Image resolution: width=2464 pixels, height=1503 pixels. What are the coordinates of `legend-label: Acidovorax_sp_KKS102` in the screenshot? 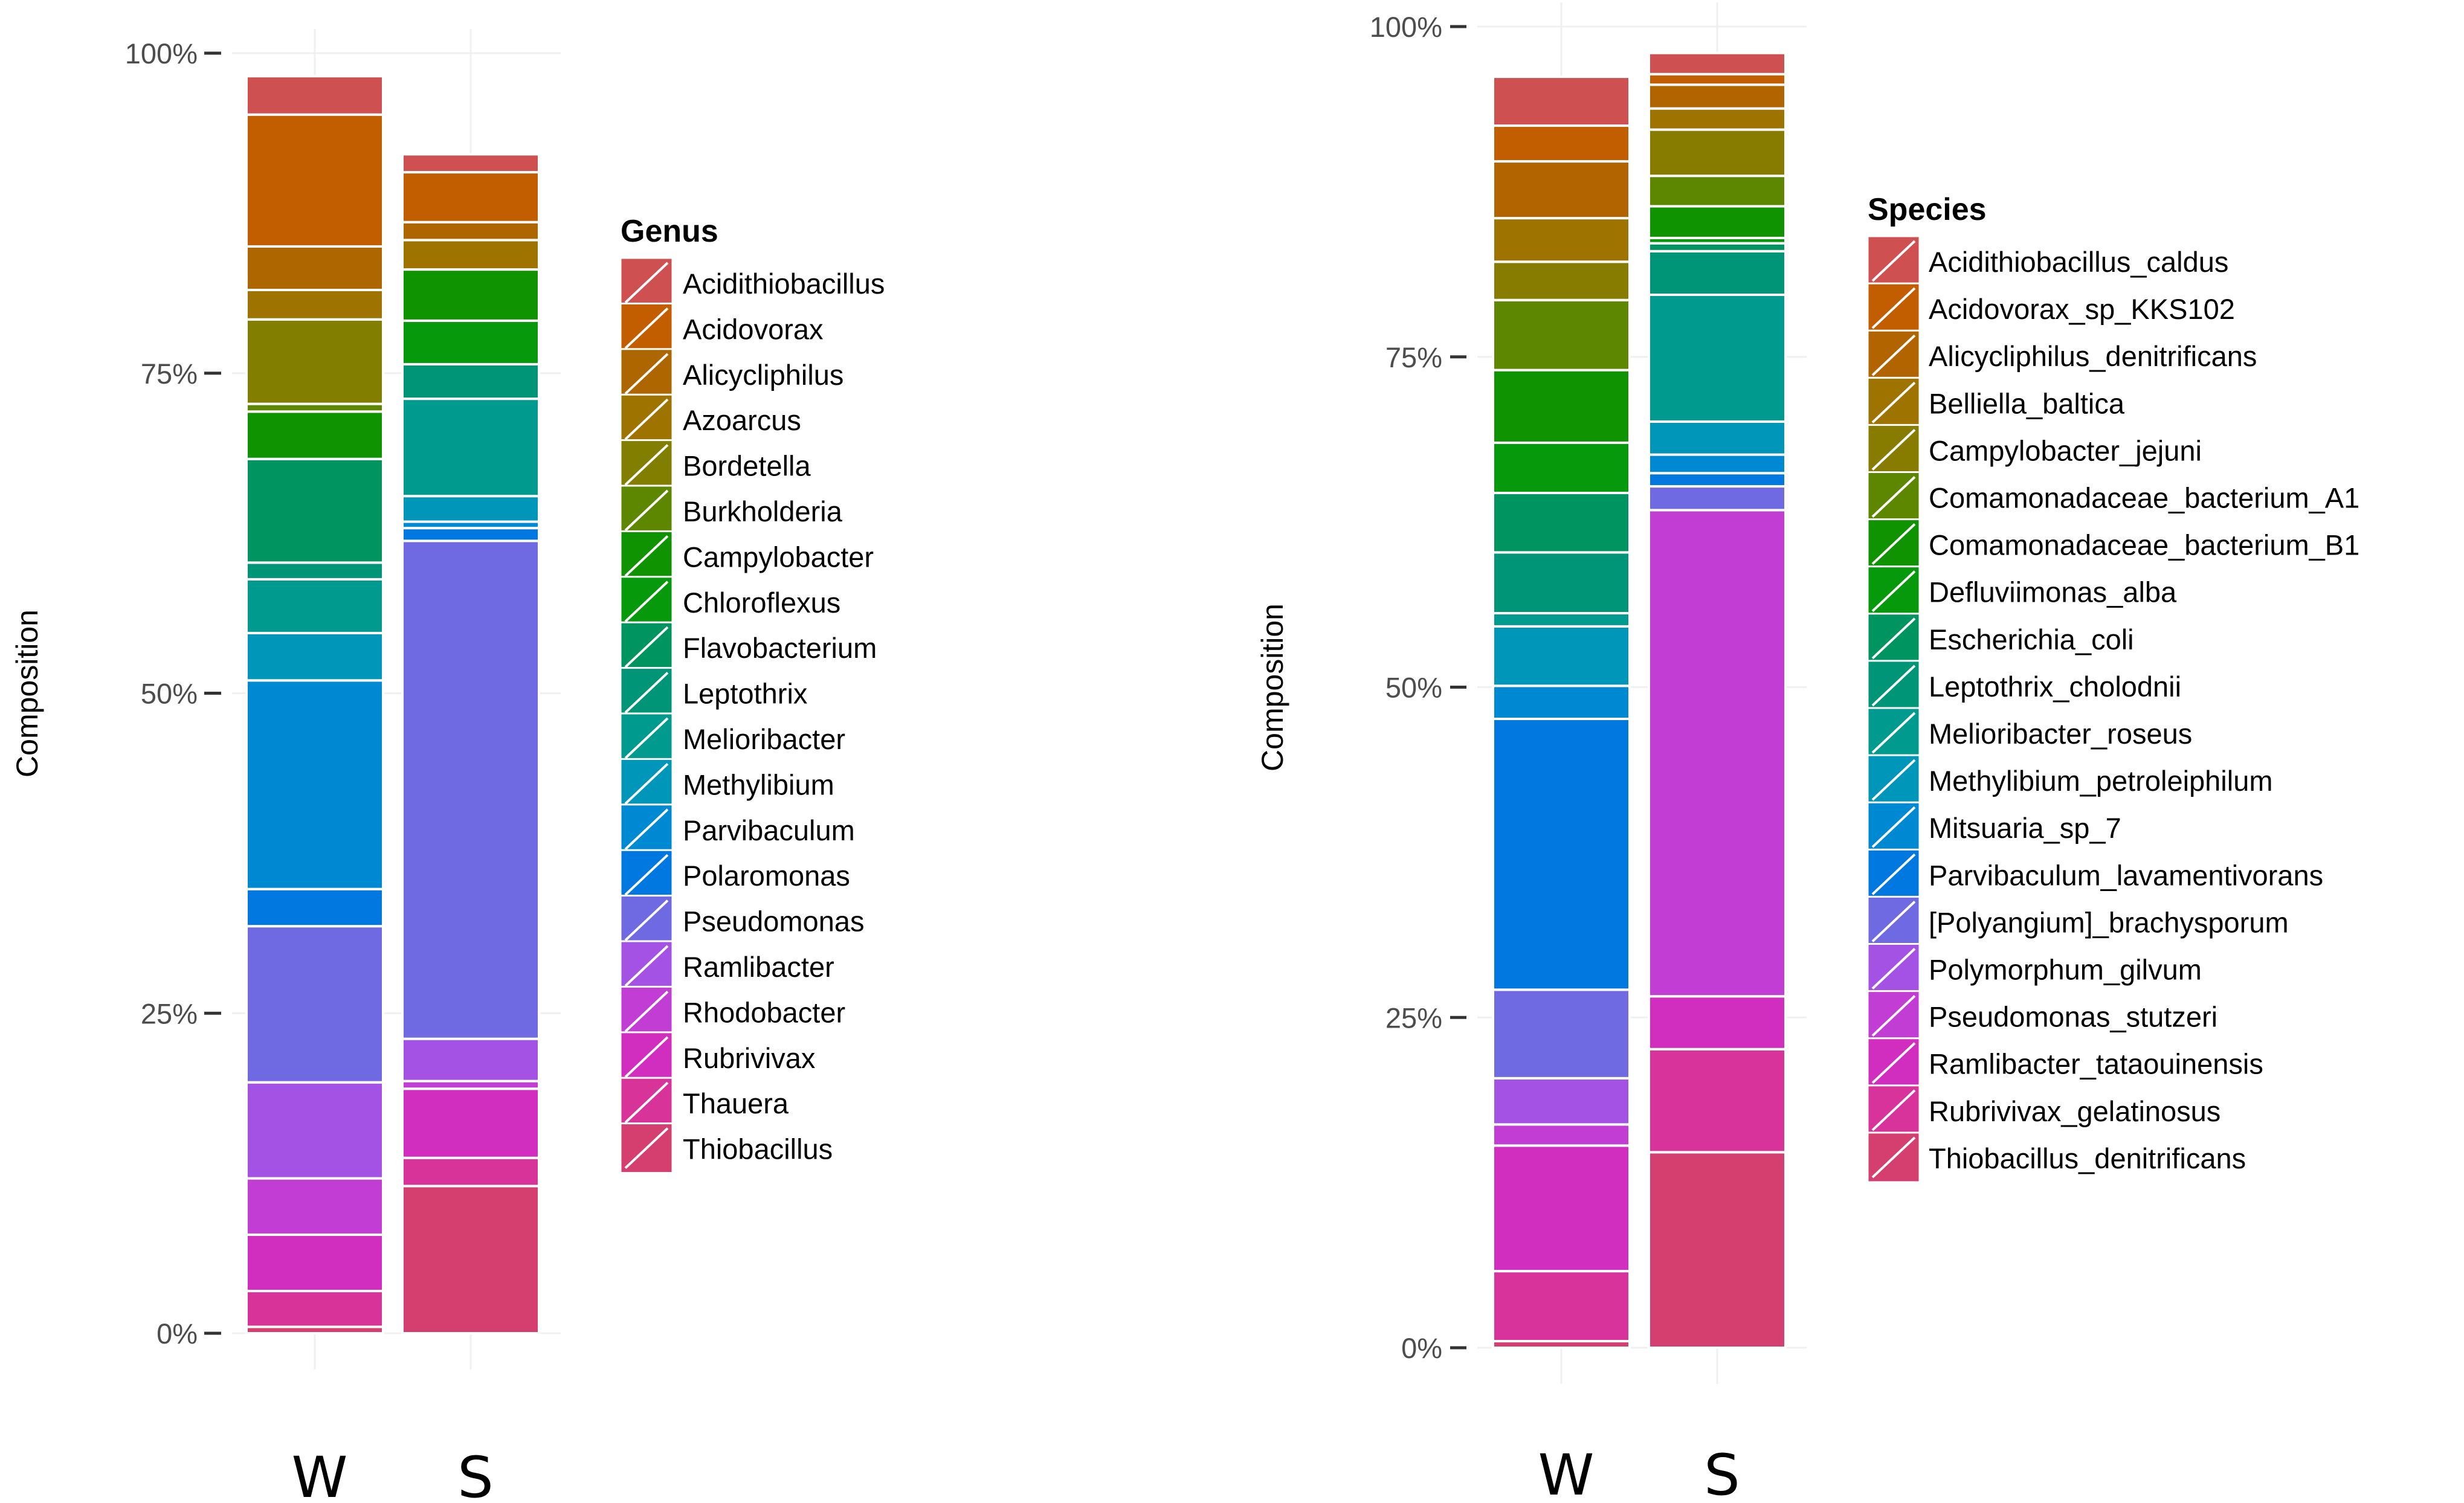 It's located at (2082, 309).